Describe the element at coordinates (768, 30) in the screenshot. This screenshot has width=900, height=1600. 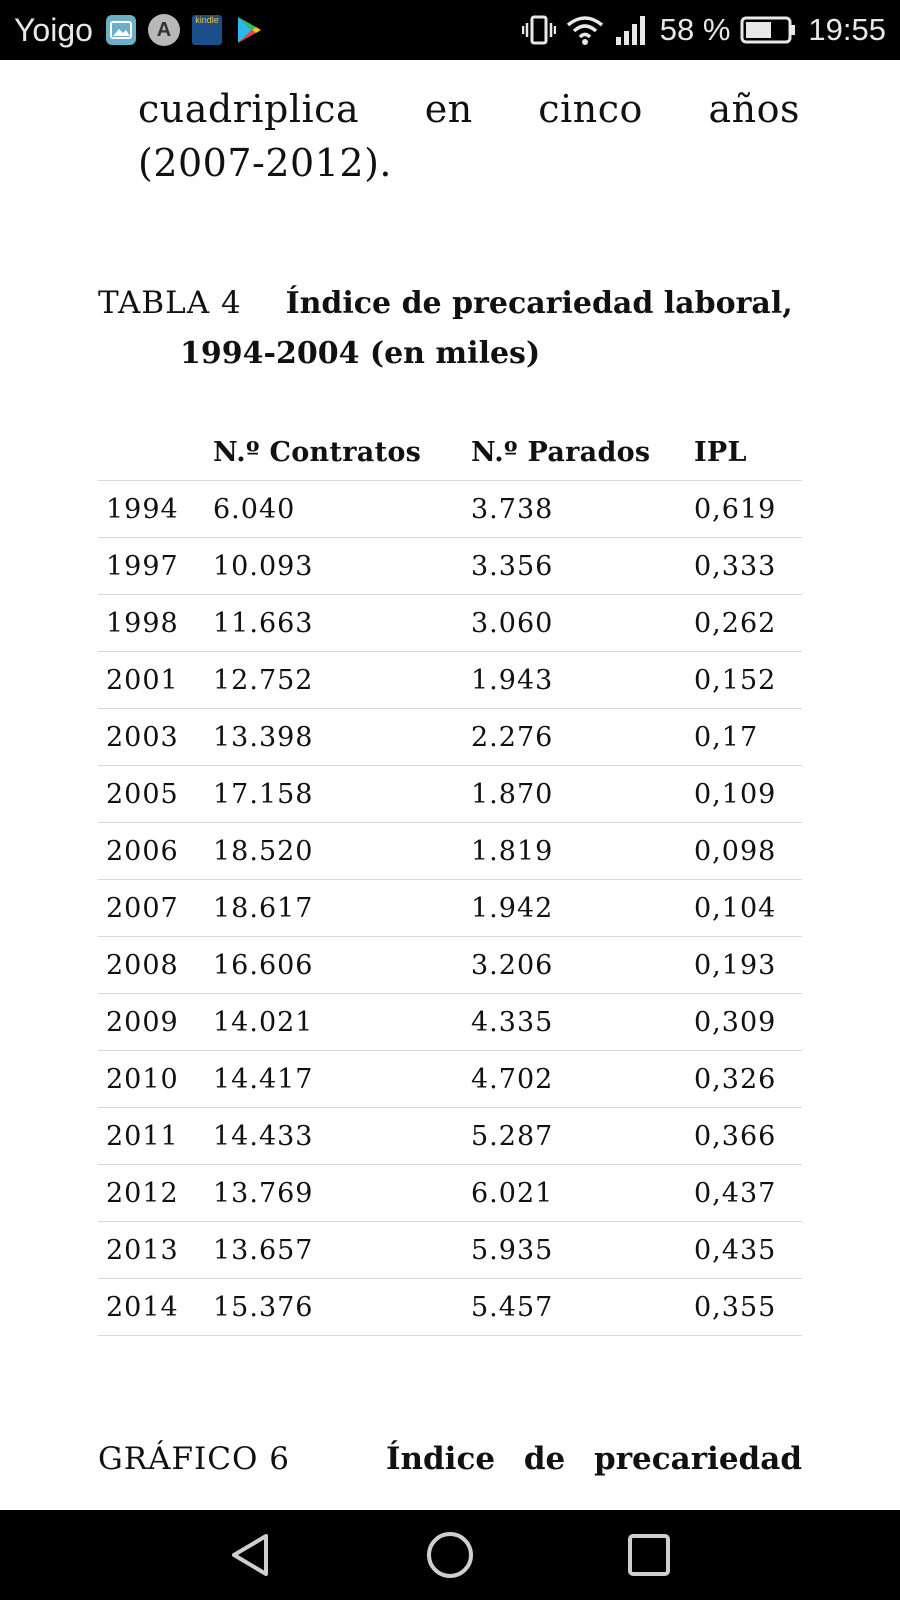
I see `battery-icon` at that location.